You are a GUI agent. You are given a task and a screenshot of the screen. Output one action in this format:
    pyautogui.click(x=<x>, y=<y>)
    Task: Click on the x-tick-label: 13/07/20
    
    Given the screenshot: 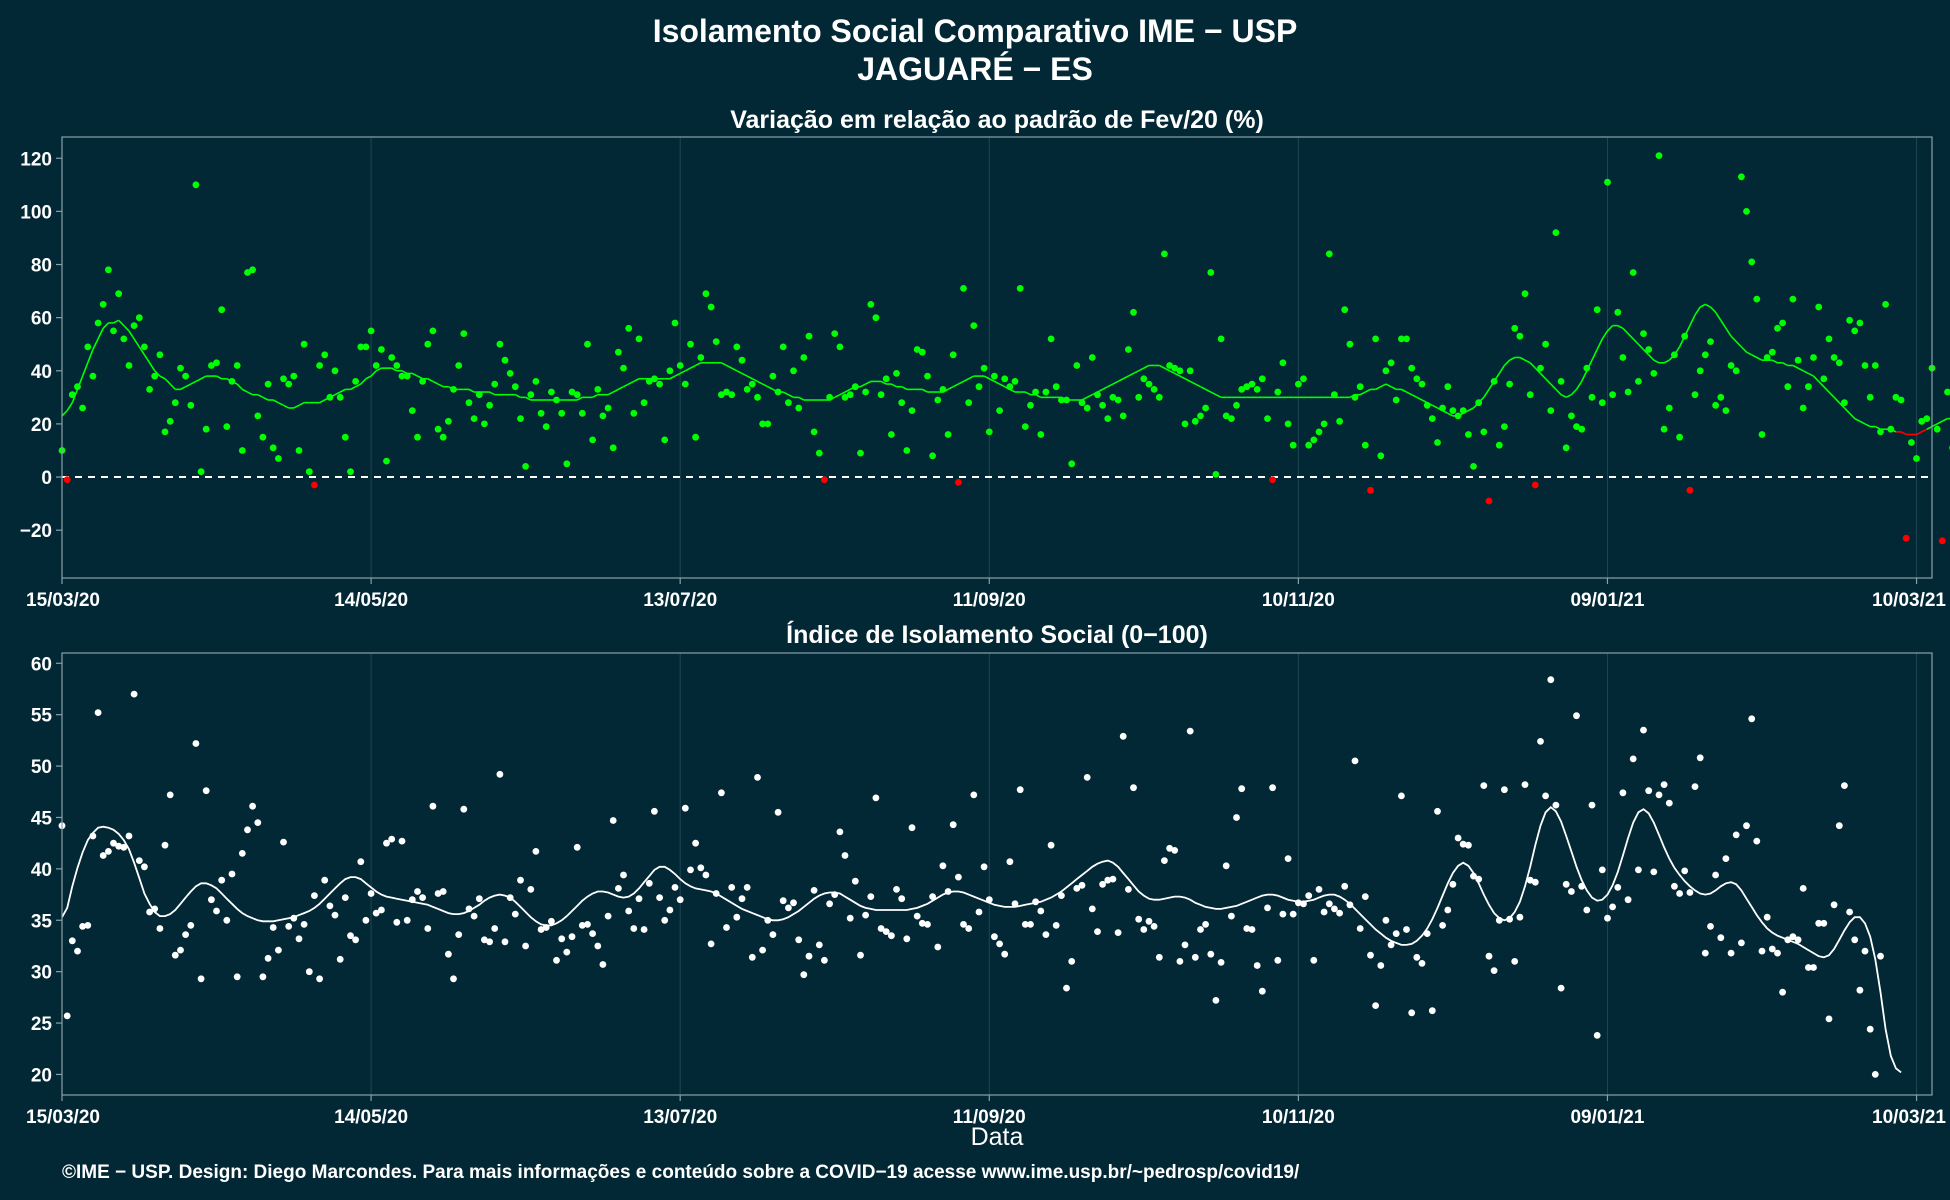 What is the action you would take?
    pyautogui.click(x=680, y=600)
    